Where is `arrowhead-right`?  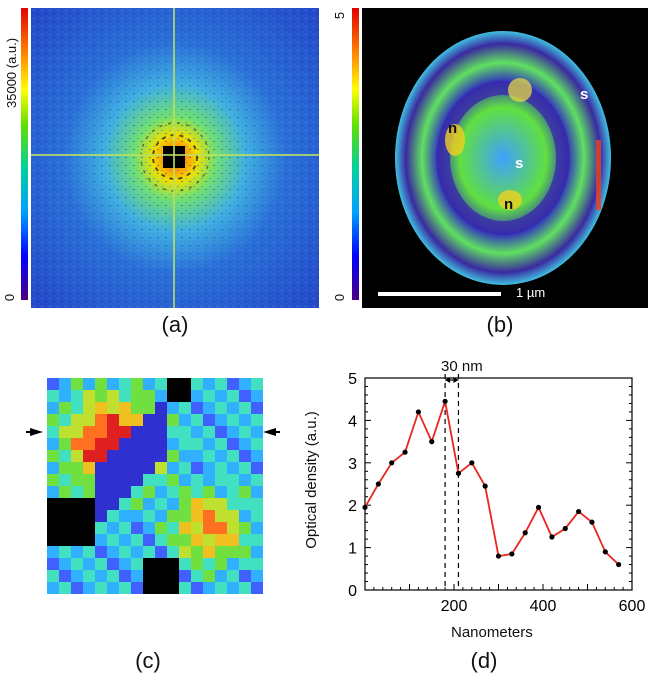
arrowhead-right is located at coordinates (456, 380).